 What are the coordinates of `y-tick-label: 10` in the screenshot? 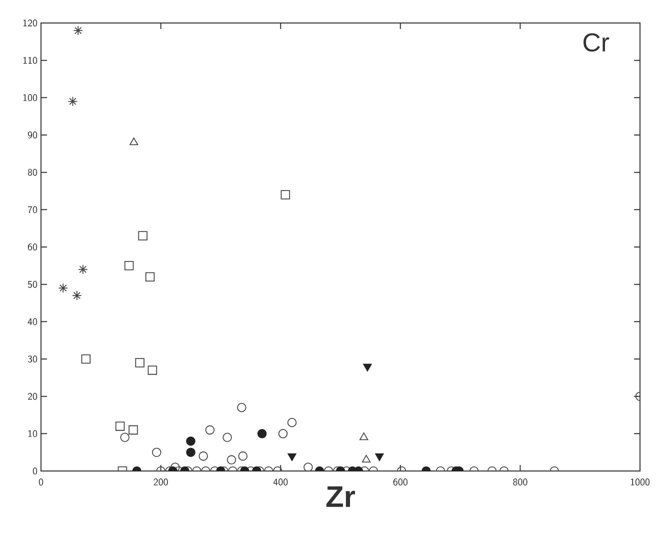 It's located at (33, 434).